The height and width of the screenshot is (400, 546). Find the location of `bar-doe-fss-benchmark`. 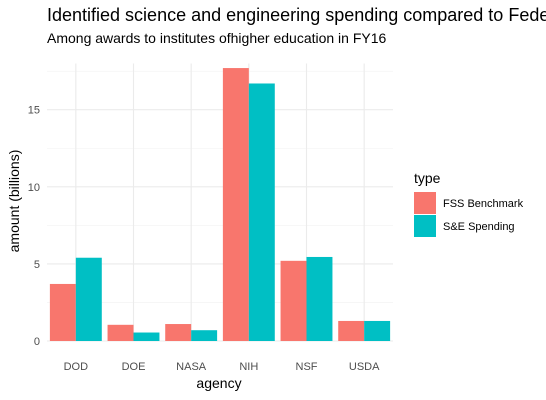

bar-doe-fss-benchmark is located at coordinates (120, 332).